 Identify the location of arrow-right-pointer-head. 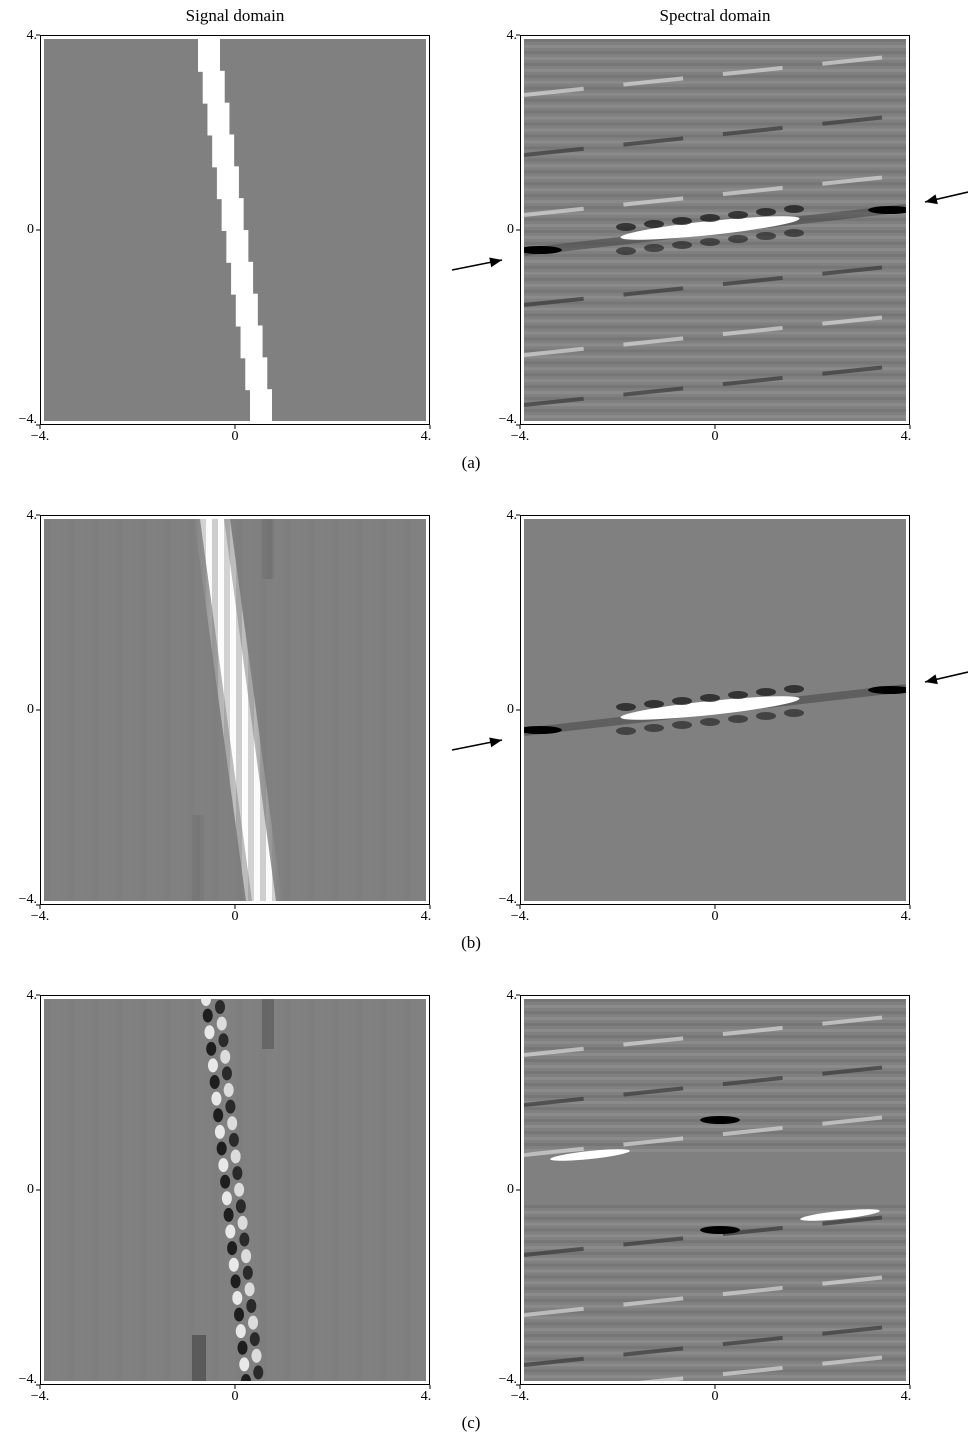
(931, 199).